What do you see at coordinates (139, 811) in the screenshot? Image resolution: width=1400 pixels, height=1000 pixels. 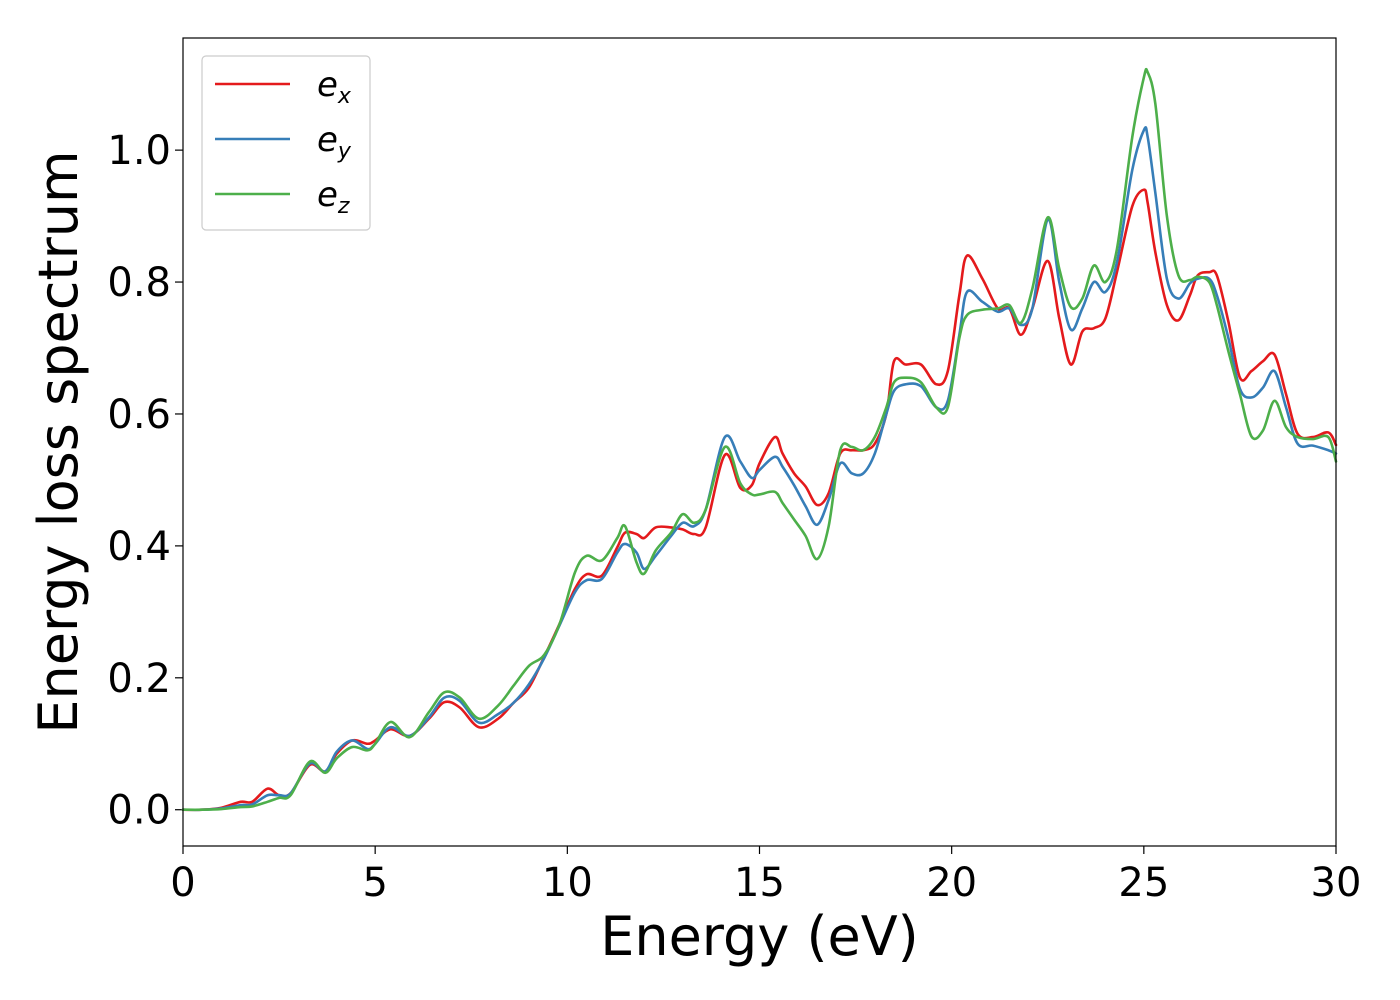 I see `y-tick-label: 0.0` at bounding box center [139, 811].